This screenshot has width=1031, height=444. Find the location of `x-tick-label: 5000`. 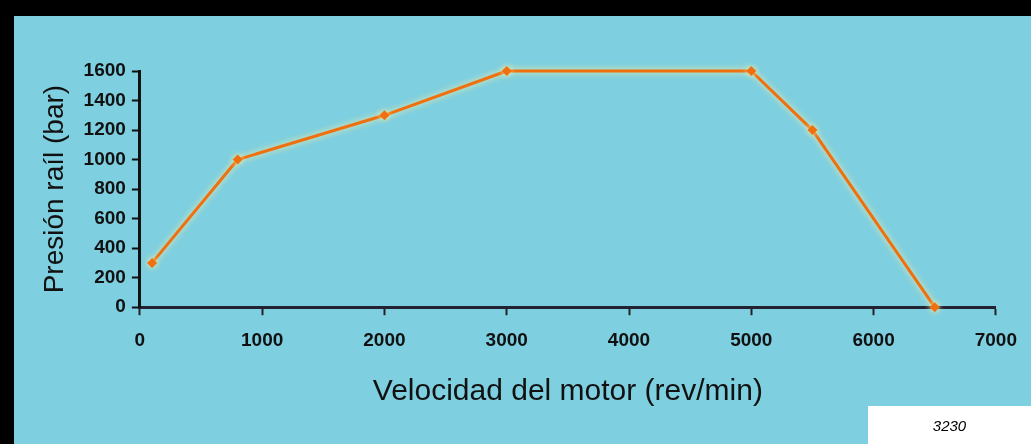

x-tick-label: 5000 is located at coordinates (751, 339).